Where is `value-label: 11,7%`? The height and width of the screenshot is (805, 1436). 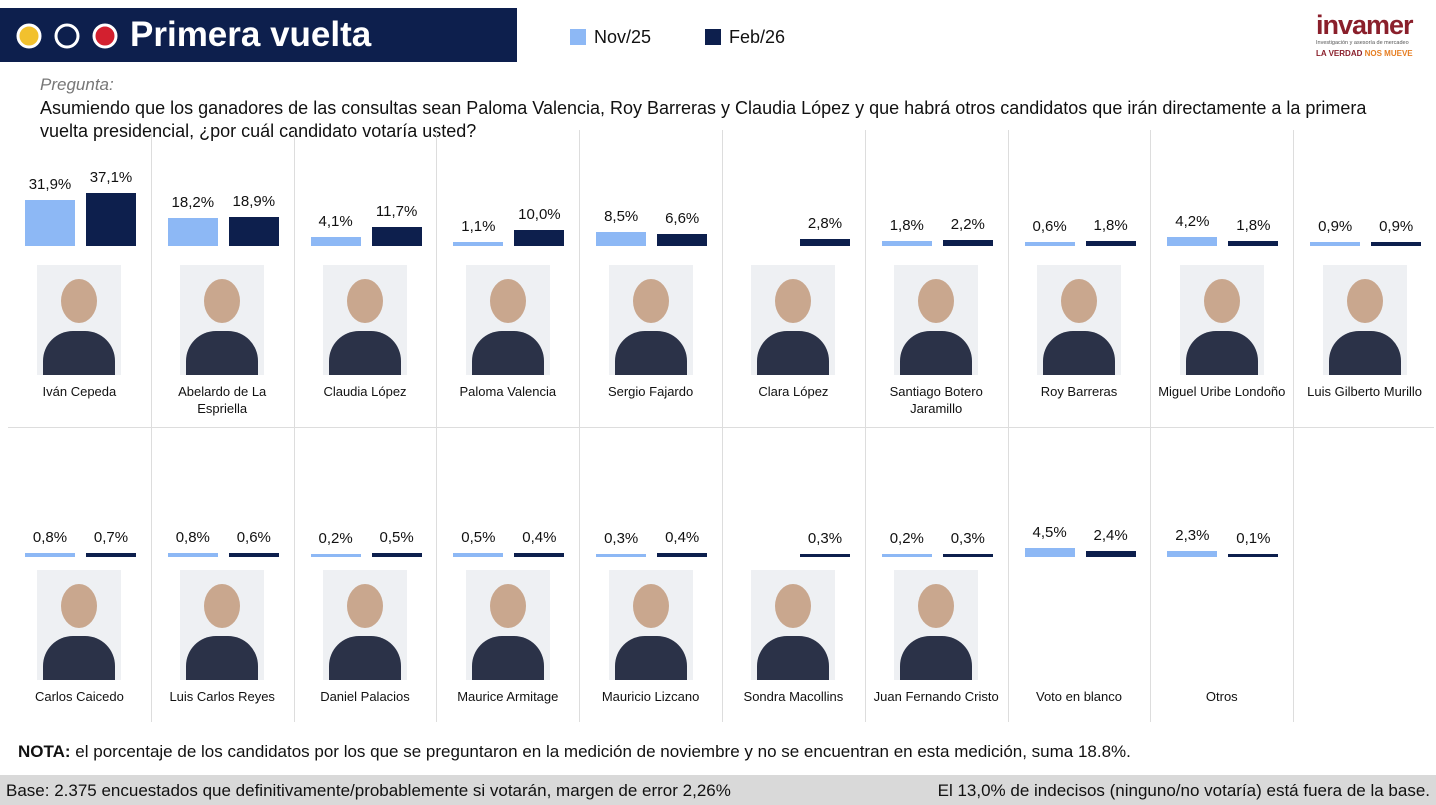
value-label: 11,7% is located at coordinates (396, 212).